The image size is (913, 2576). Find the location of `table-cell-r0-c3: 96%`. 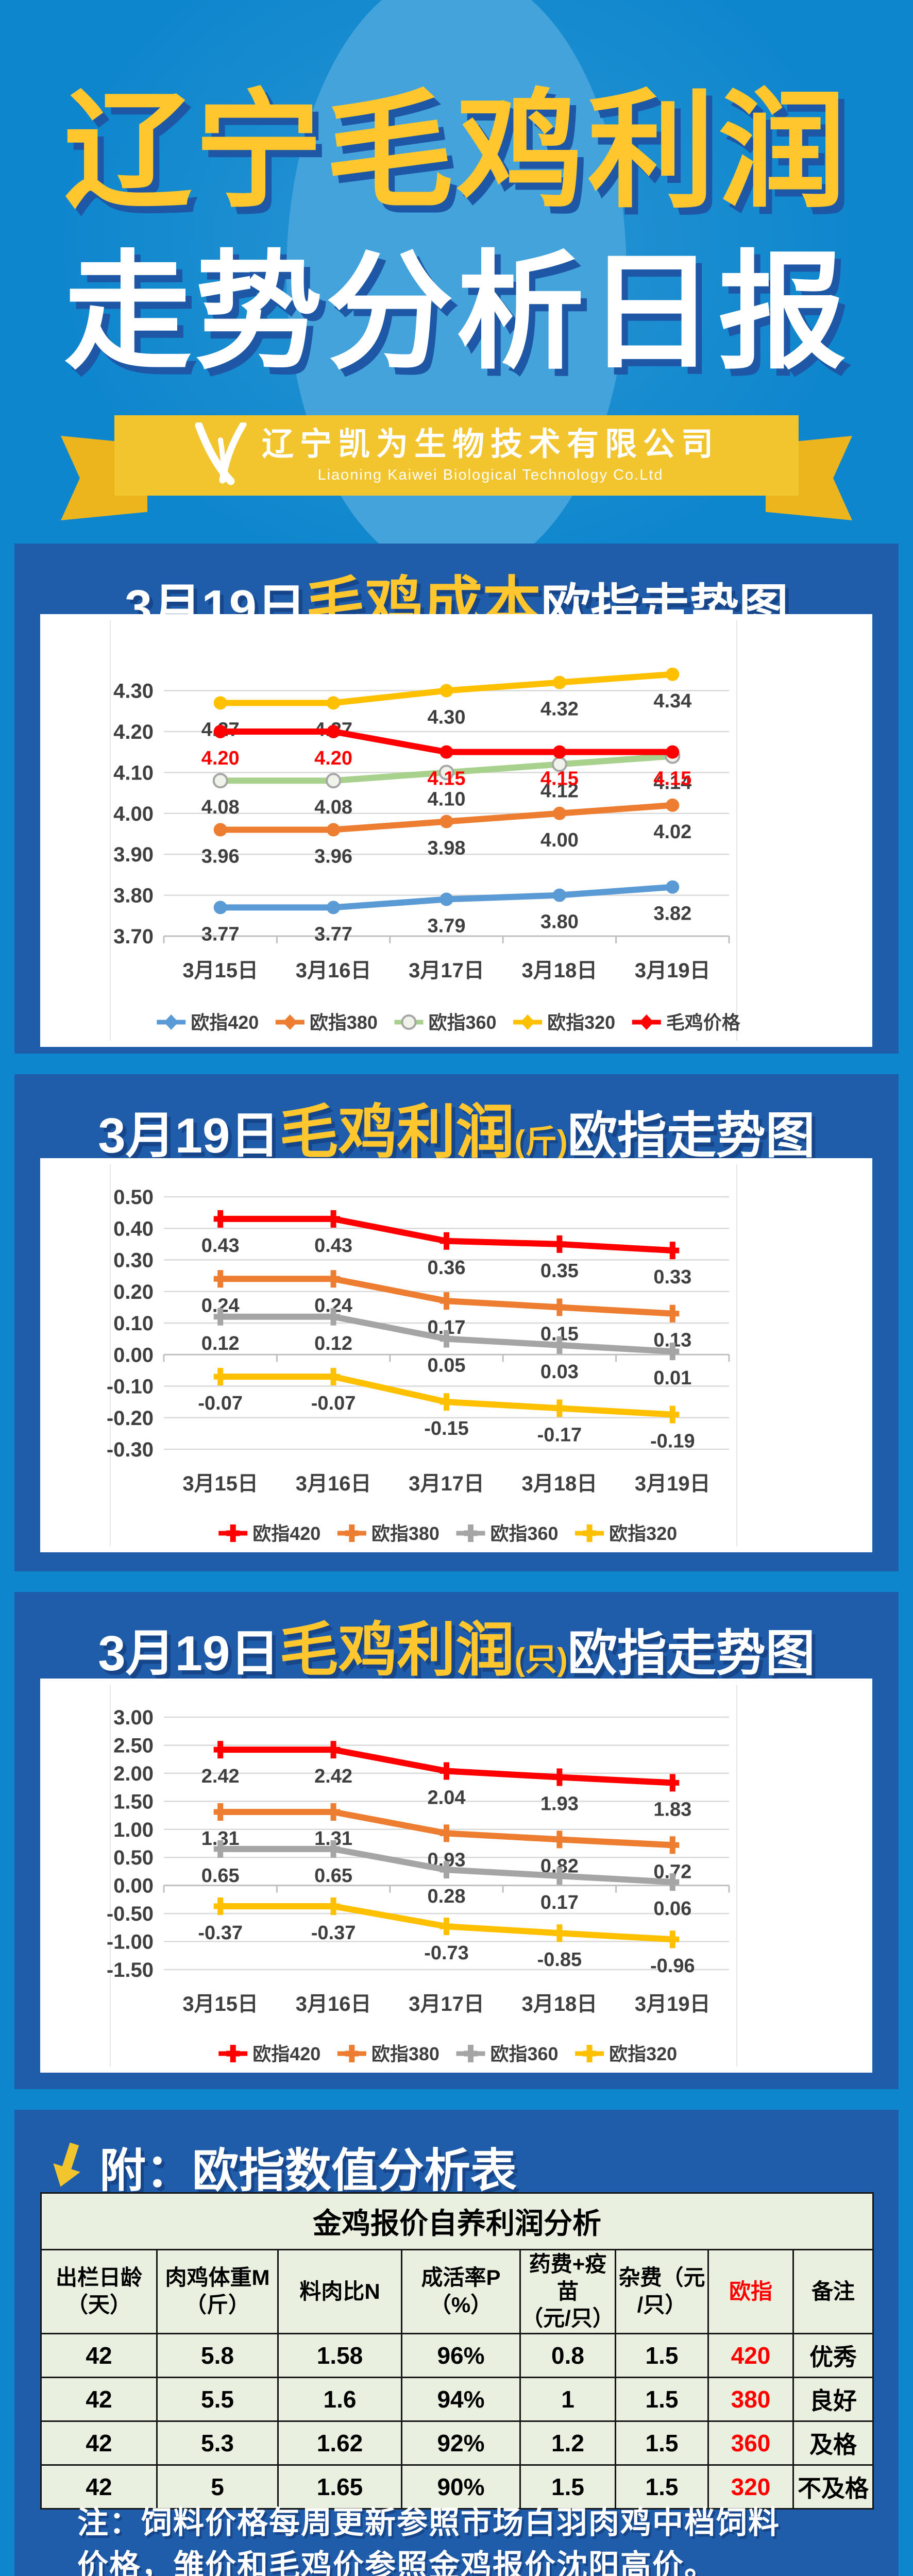

table-cell-r0-c3: 96% is located at coordinates (461, 2355).